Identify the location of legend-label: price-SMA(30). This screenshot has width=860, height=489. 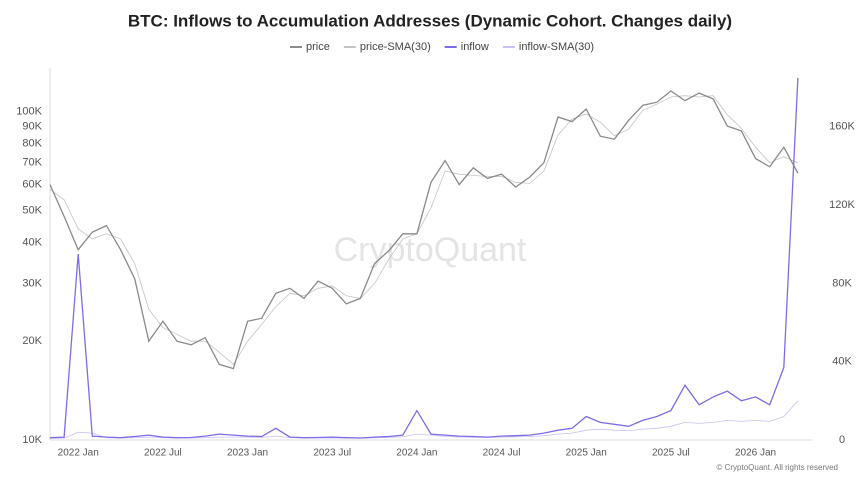
(395, 47).